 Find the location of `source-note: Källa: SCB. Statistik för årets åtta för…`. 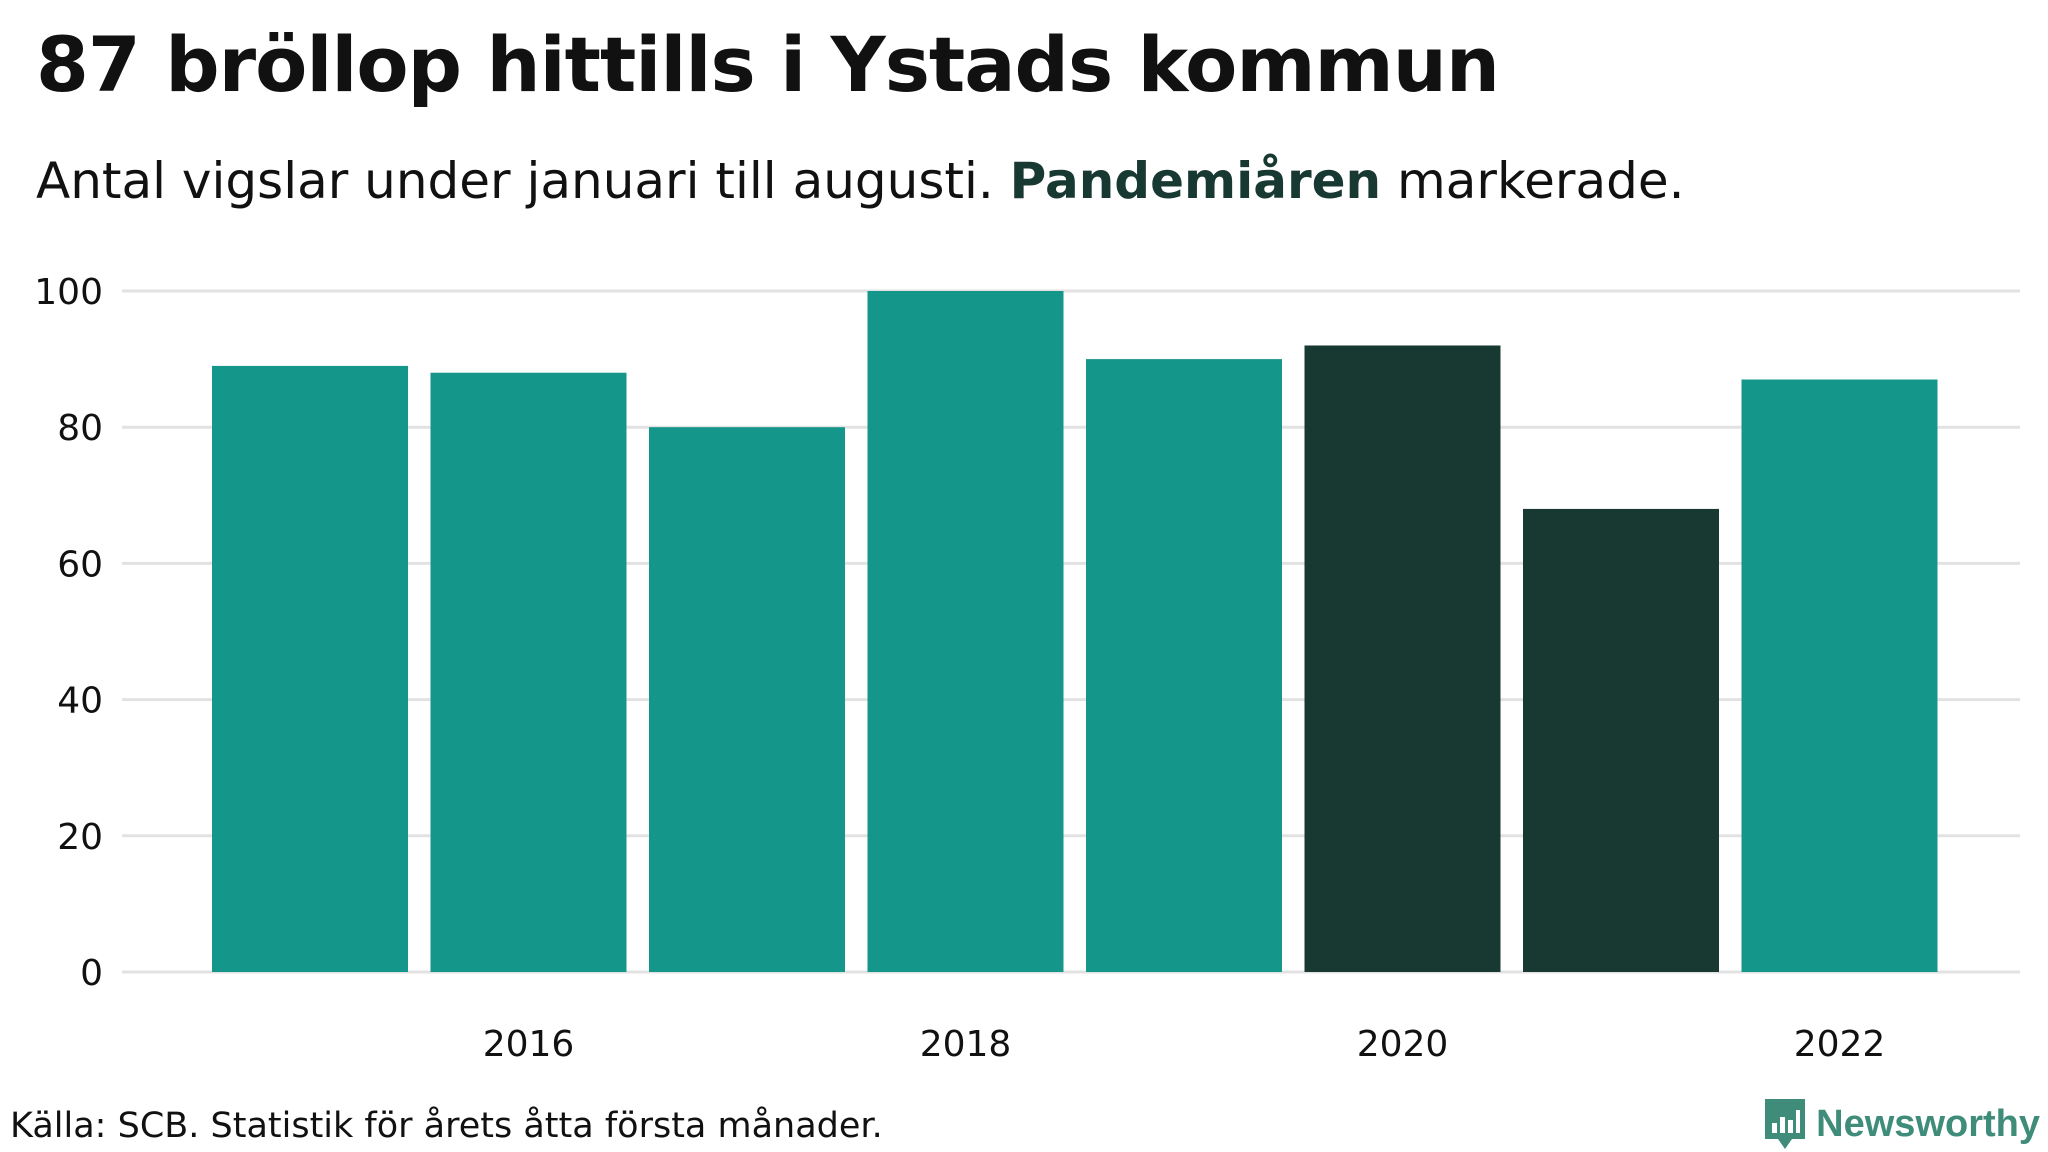

source-note: Källa: SCB. Statistik för årets åtta för… is located at coordinates (446, 1126).